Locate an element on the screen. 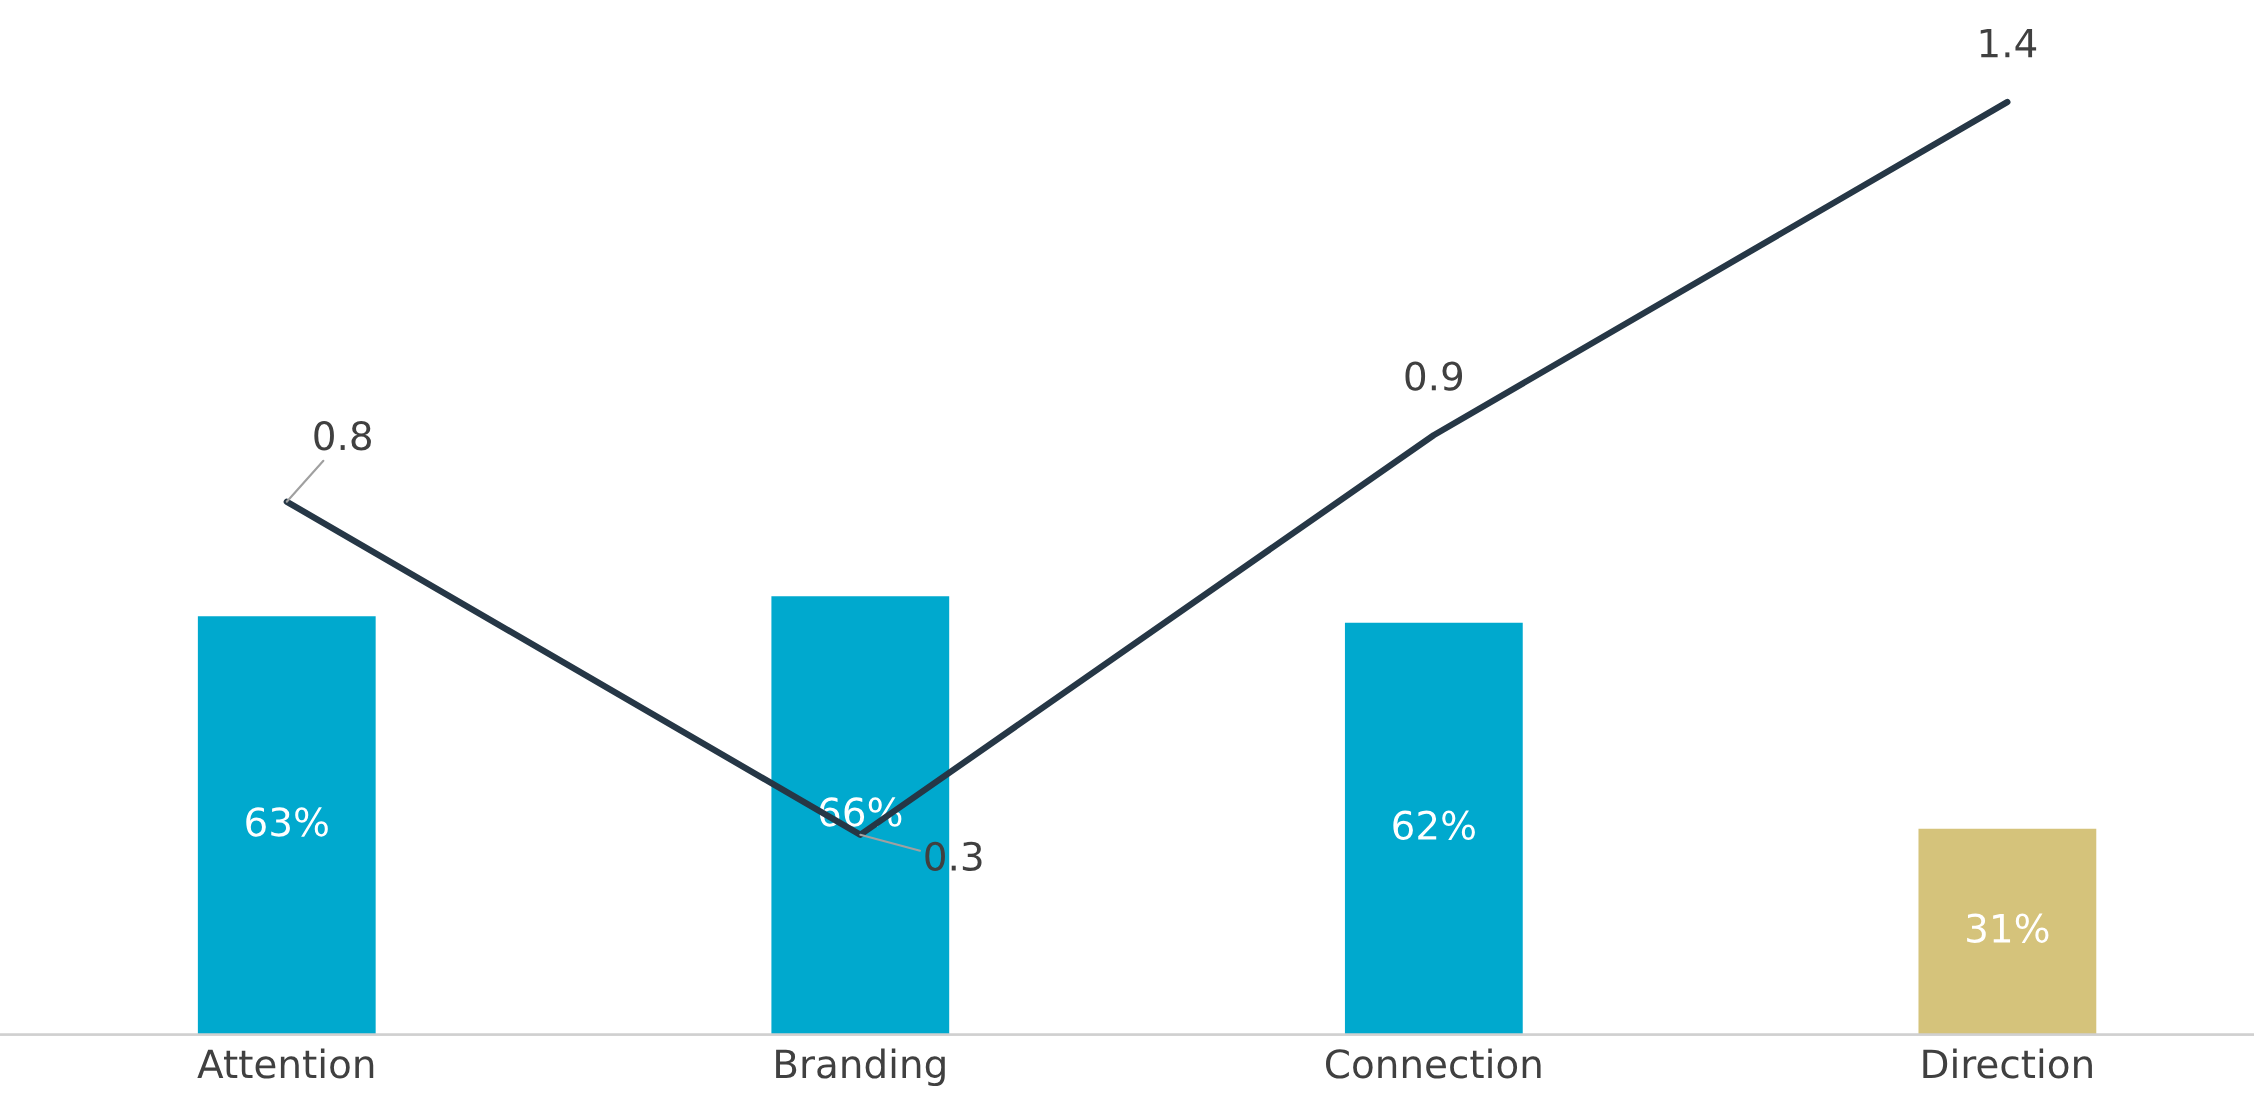  data-label: 31% is located at coordinates (2008, 928).